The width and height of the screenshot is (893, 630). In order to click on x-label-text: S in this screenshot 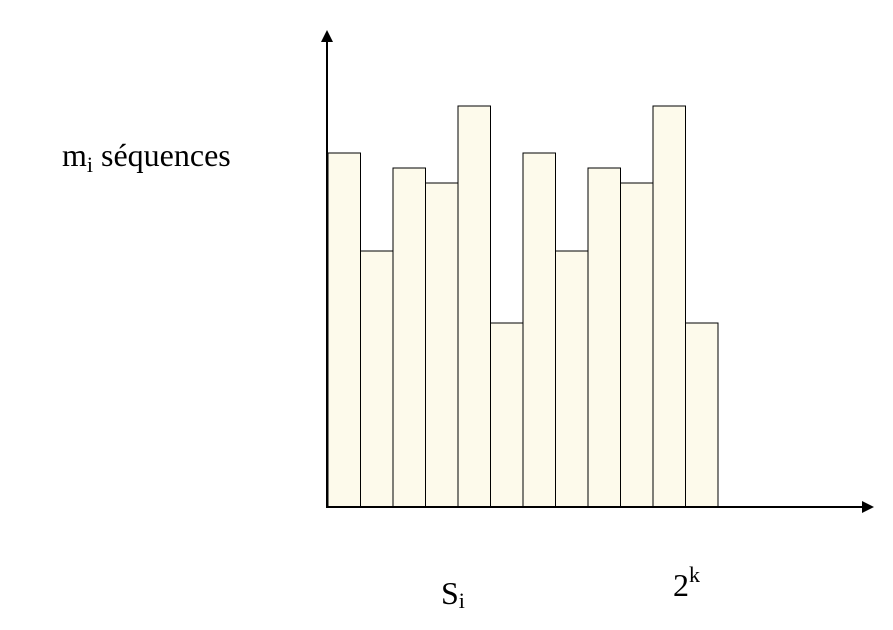, I will do `click(450, 593)`.